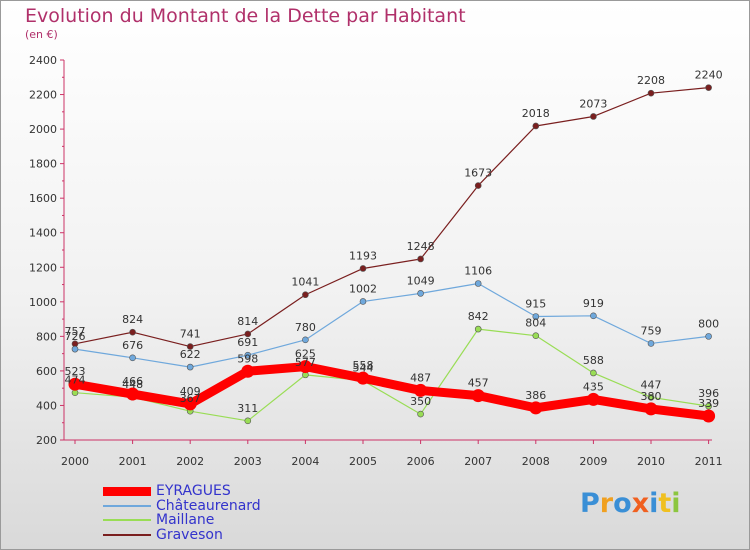 The image size is (750, 550). I want to click on series-line-eyragues, so click(392, 391).